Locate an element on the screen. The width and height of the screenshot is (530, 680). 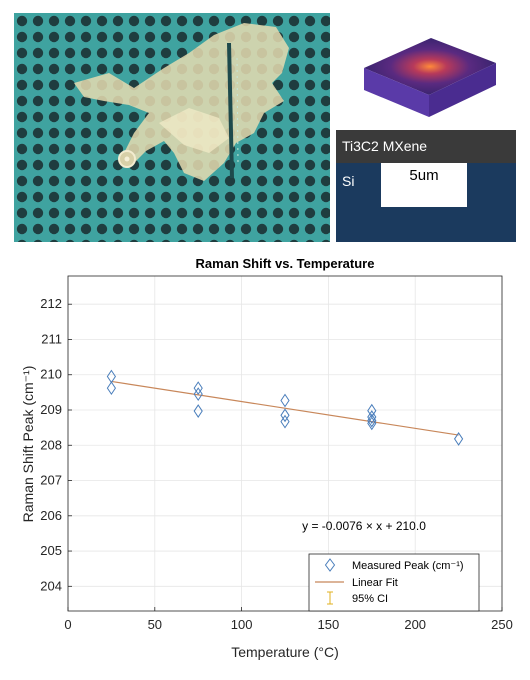
x-tick-label: 250 is located at coordinates (502, 624).